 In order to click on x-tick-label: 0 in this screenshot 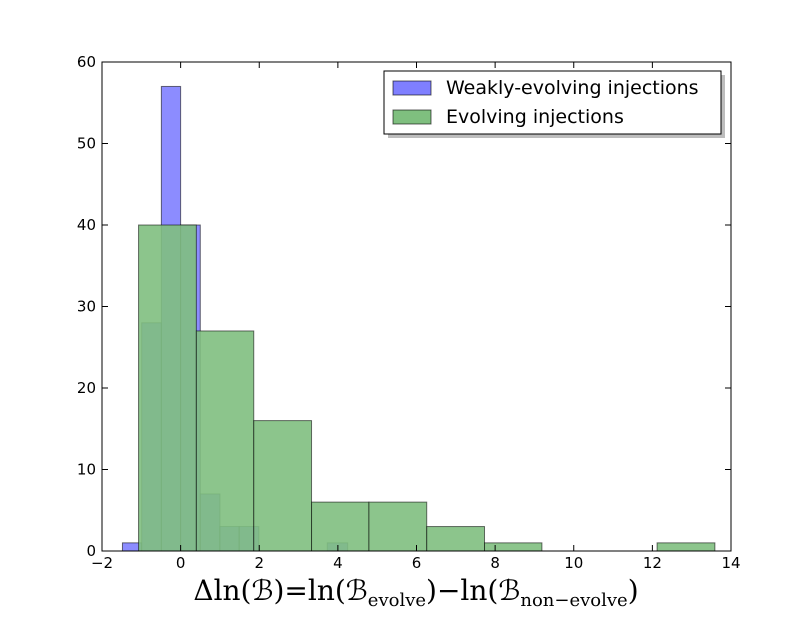, I will do `click(181, 563)`.